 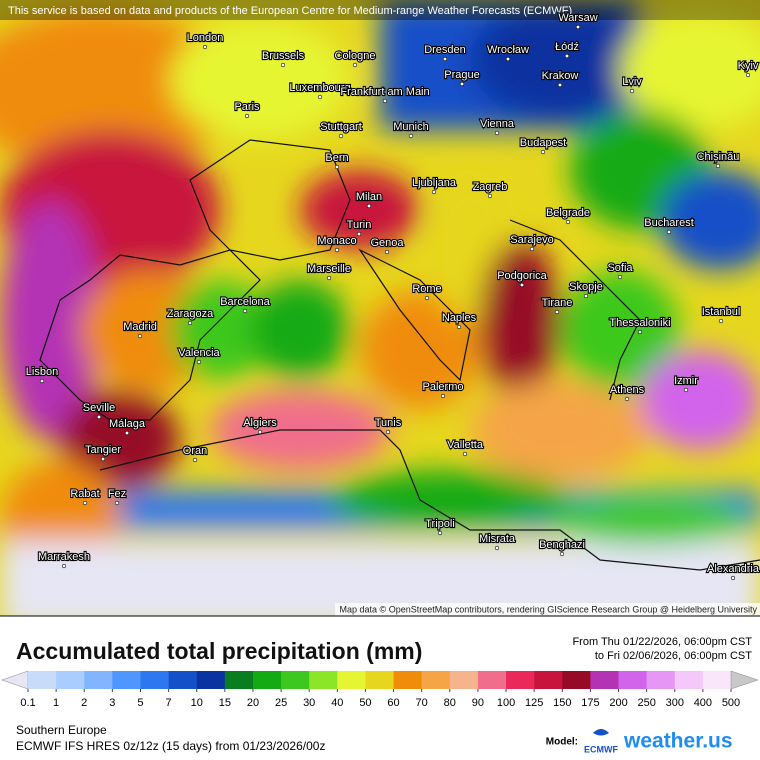 I want to click on model-label: Model:, so click(x=562, y=742).